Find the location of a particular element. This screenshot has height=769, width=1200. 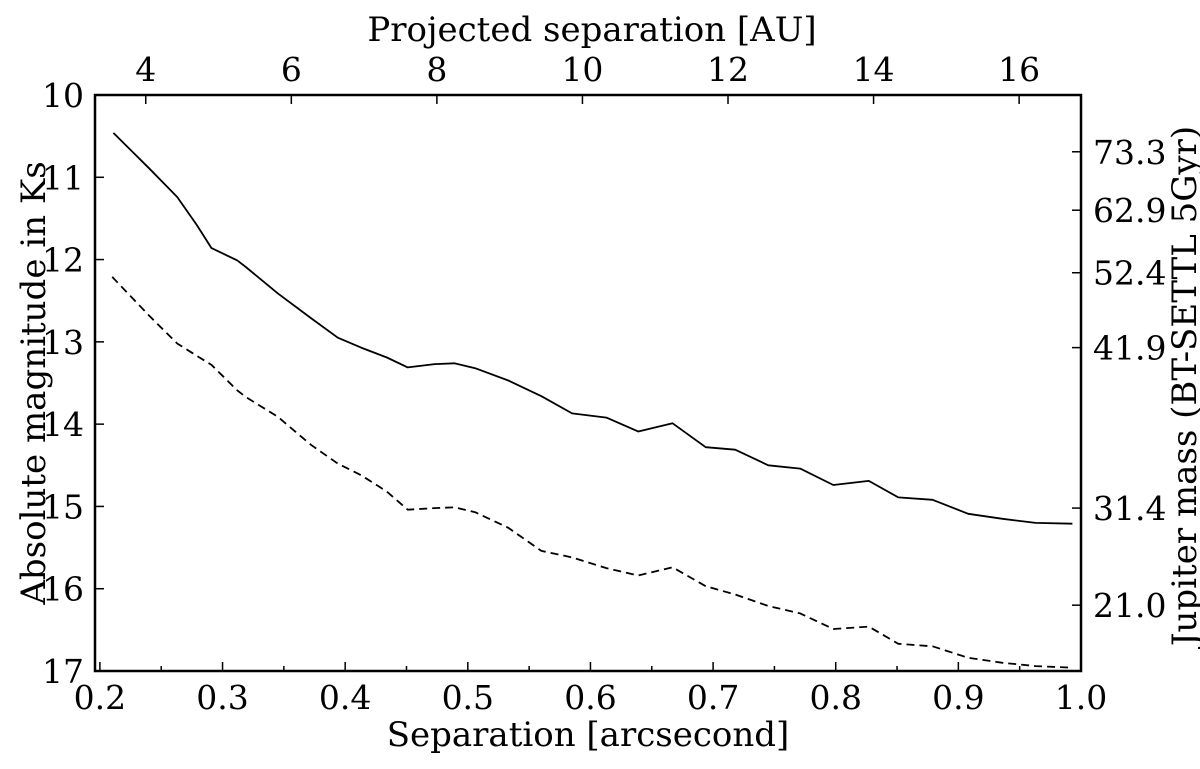

right-tick-label: 52.4 is located at coordinates (1129, 273).